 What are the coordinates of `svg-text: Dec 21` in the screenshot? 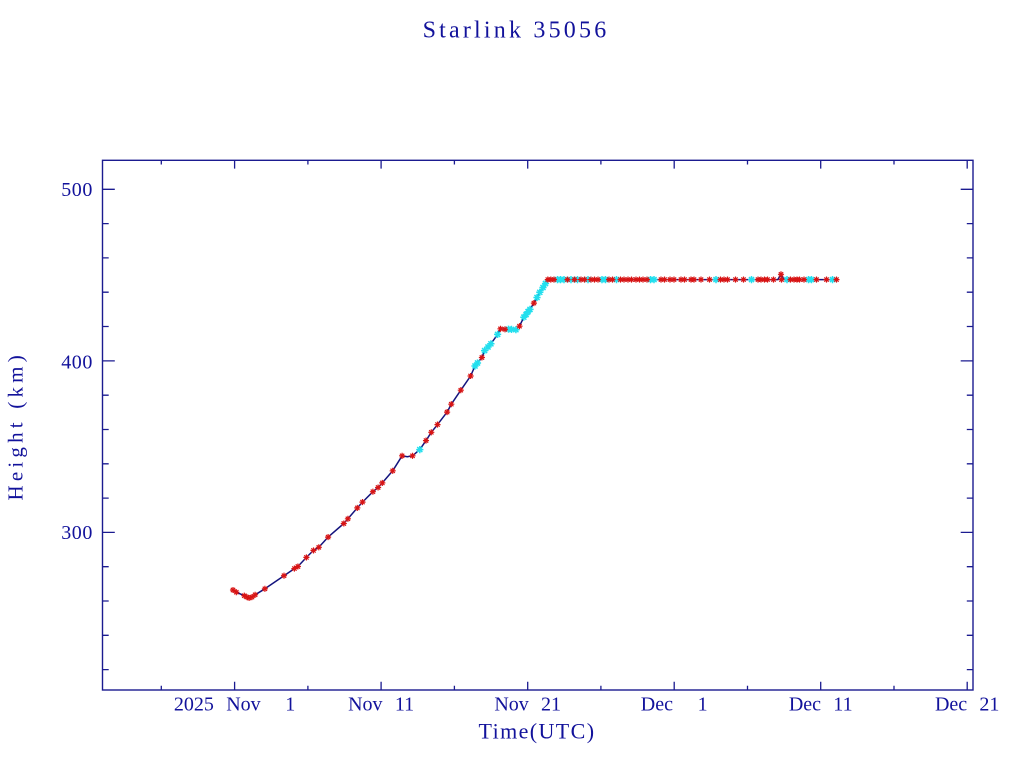 It's located at (967, 705).